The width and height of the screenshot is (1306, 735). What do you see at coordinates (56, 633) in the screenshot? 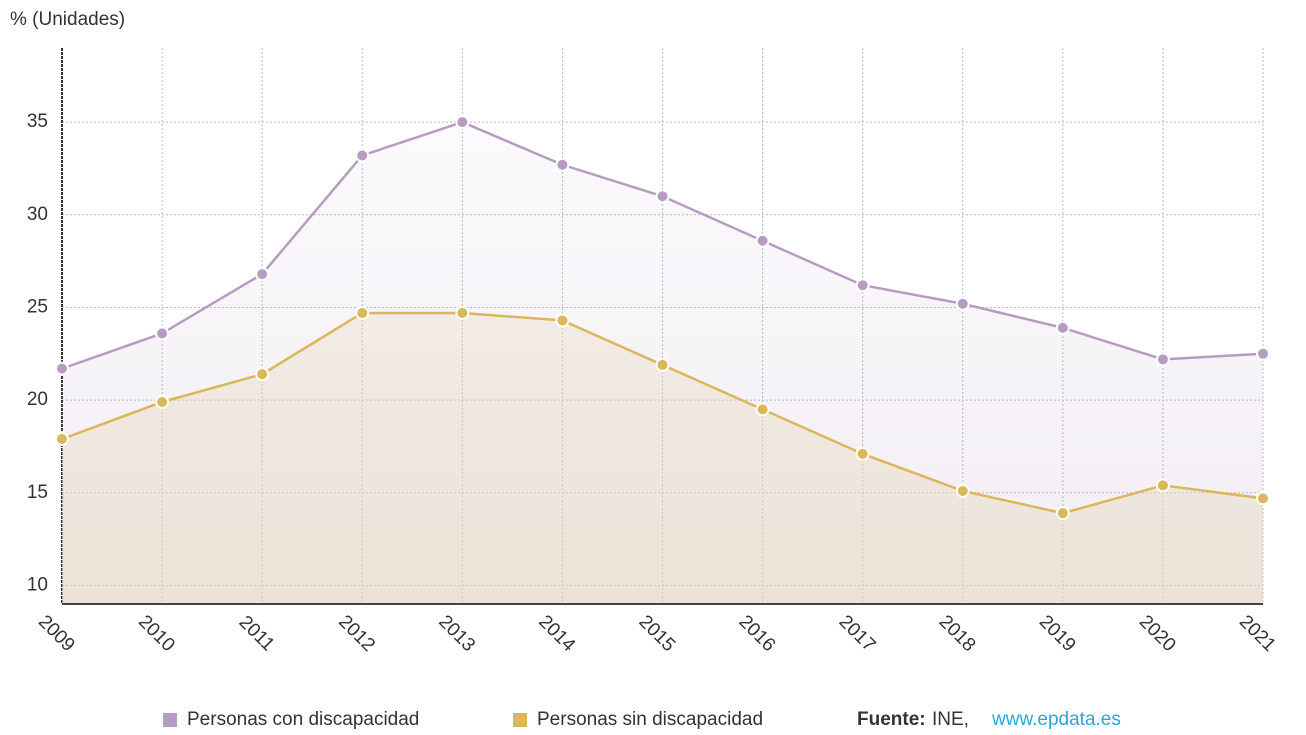
I see `x-tick-label: 2009` at bounding box center [56, 633].